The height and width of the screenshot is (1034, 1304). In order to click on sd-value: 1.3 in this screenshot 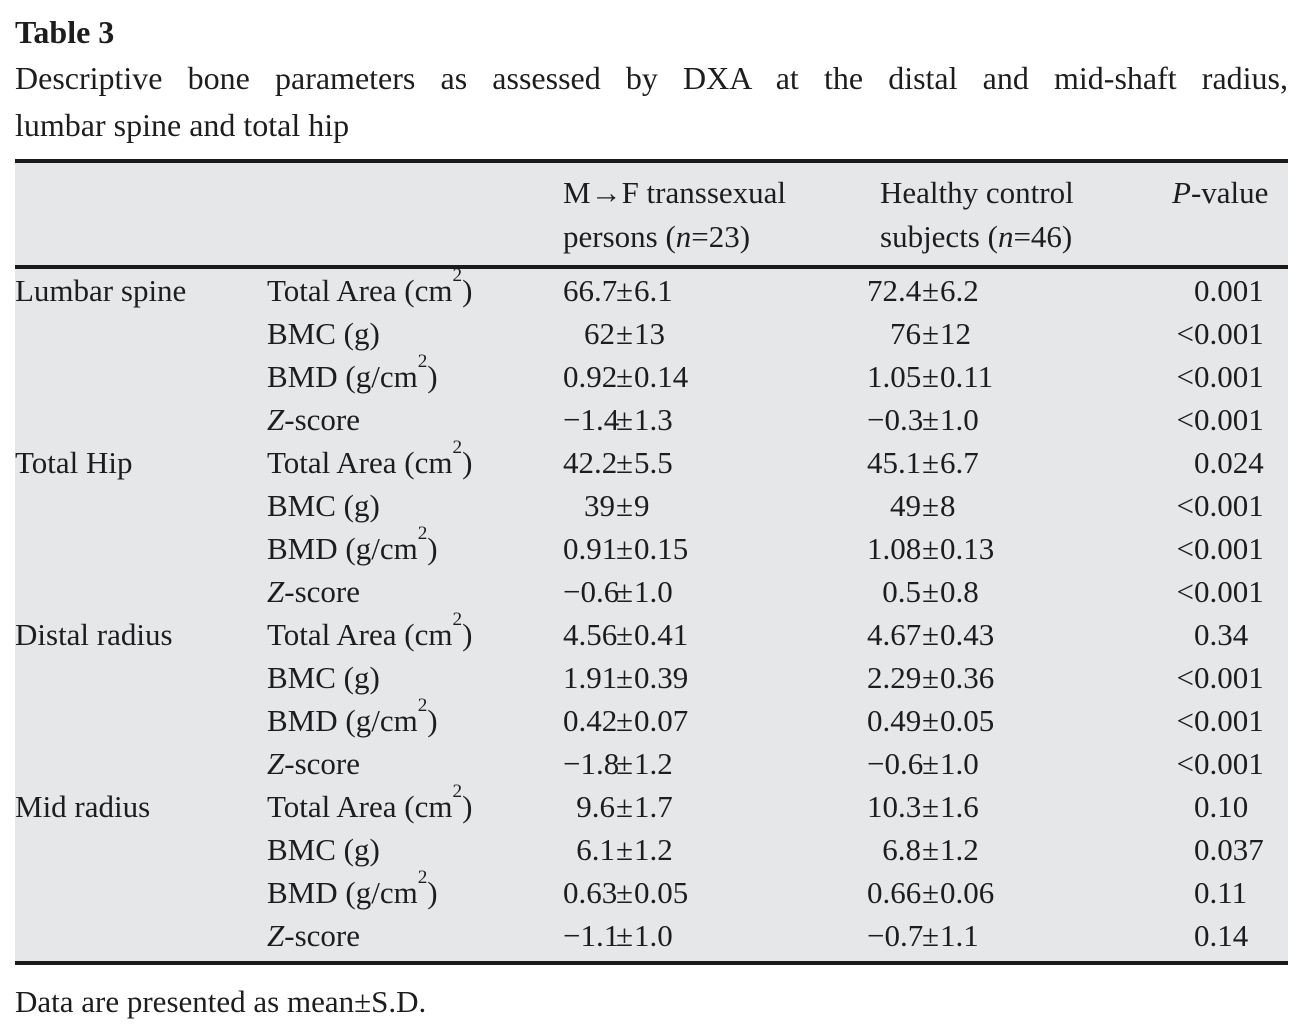, I will do `click(653, 419)`.